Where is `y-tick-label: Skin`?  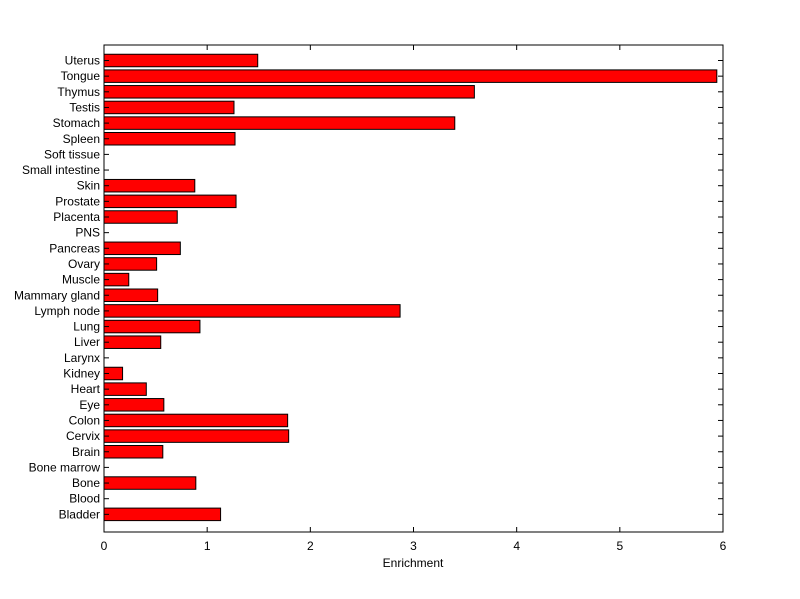
y-tick-label: Skin is located at coordinates (88, 186).